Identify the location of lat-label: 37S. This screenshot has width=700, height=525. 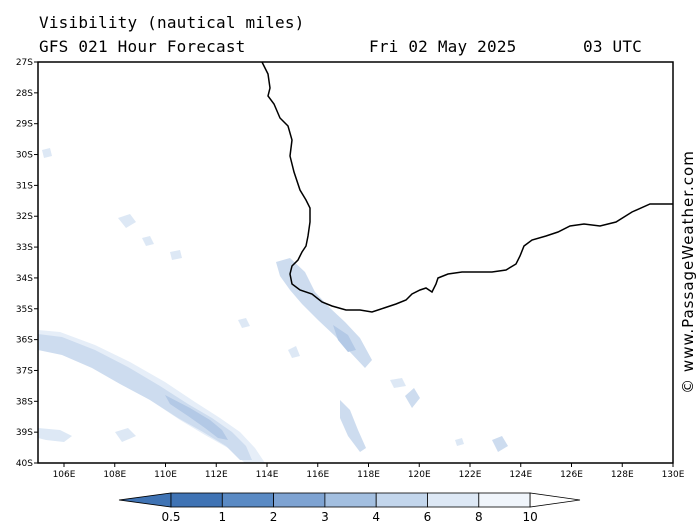
(24, 371).